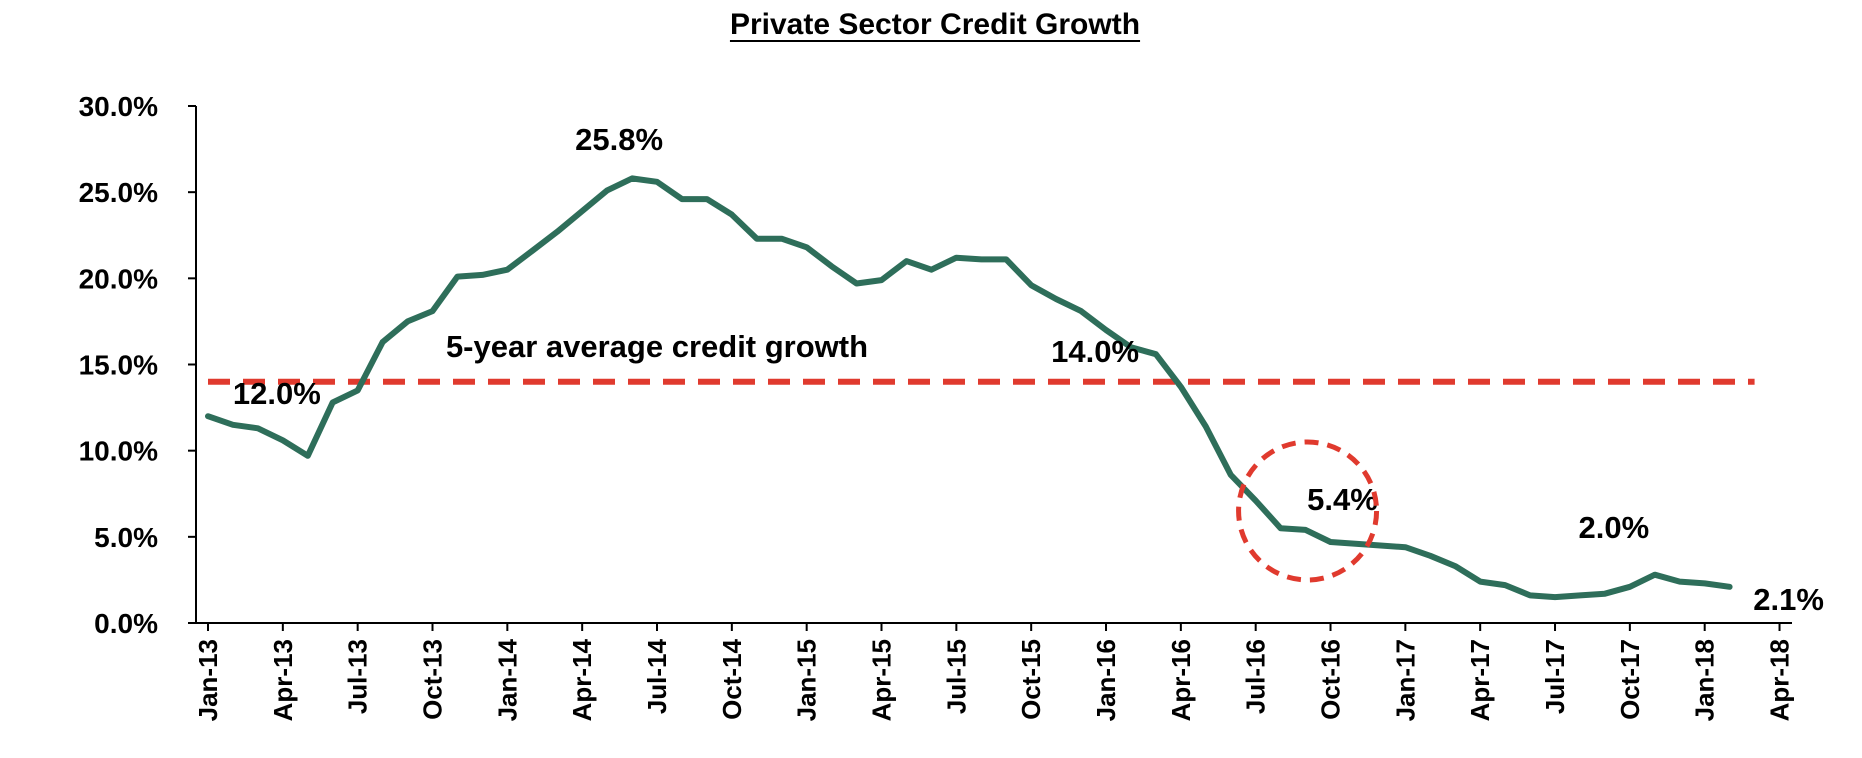 The image size is (1862, 758). Describe the element at coordinates (732, 678) in the screenshot. I see `x-tick-label: Oct-14` at that location.